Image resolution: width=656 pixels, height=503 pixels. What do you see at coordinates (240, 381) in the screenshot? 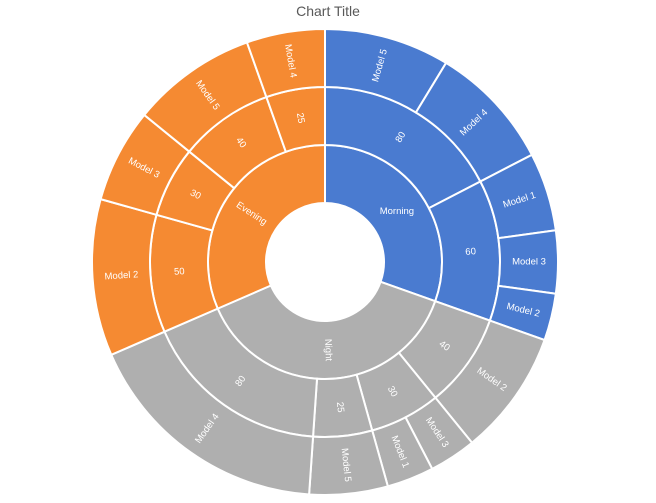
I see `middle-label-night-3: 80` at bounding box center [240, 381].